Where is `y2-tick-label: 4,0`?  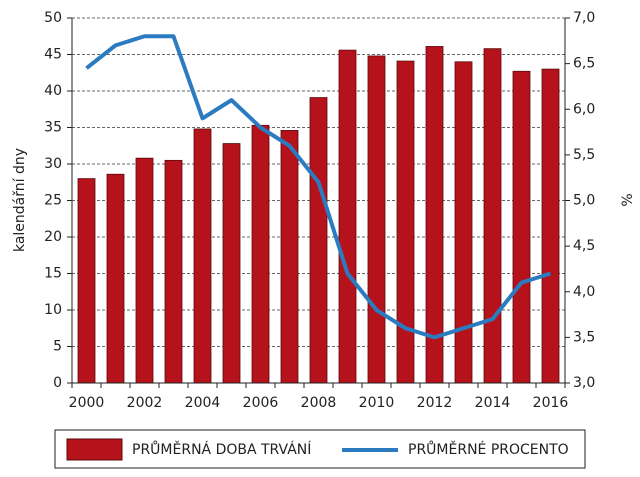 y2-tick-label: 4,0 is located at coordinates (584, 292).